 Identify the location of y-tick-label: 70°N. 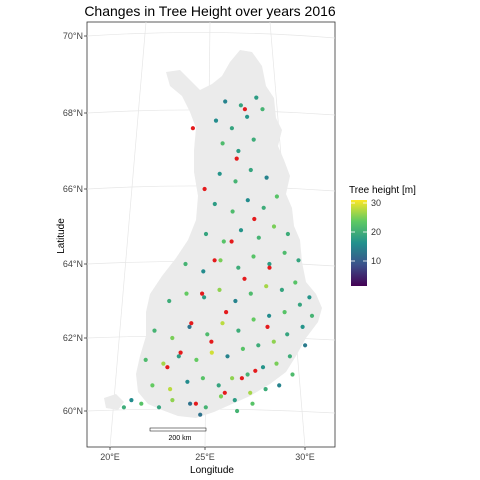
(73, 36).